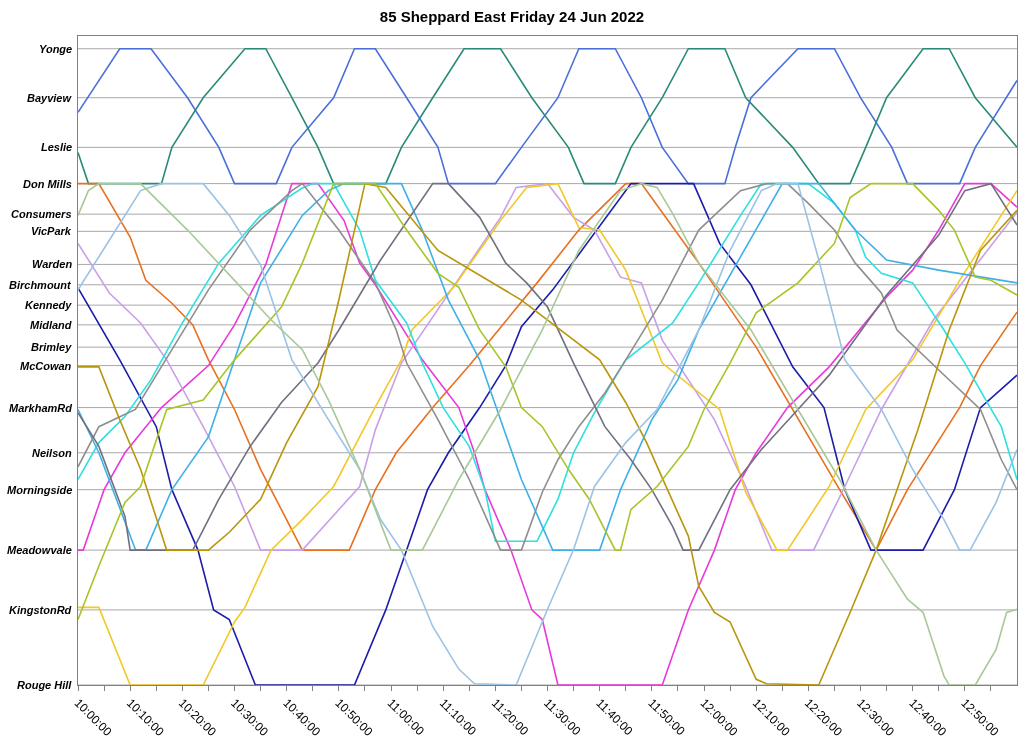  What do you see at coordinates (40, 490) in the screenshot?
I see `ref-line-label: Morningside` at bounding box center [40, 490].